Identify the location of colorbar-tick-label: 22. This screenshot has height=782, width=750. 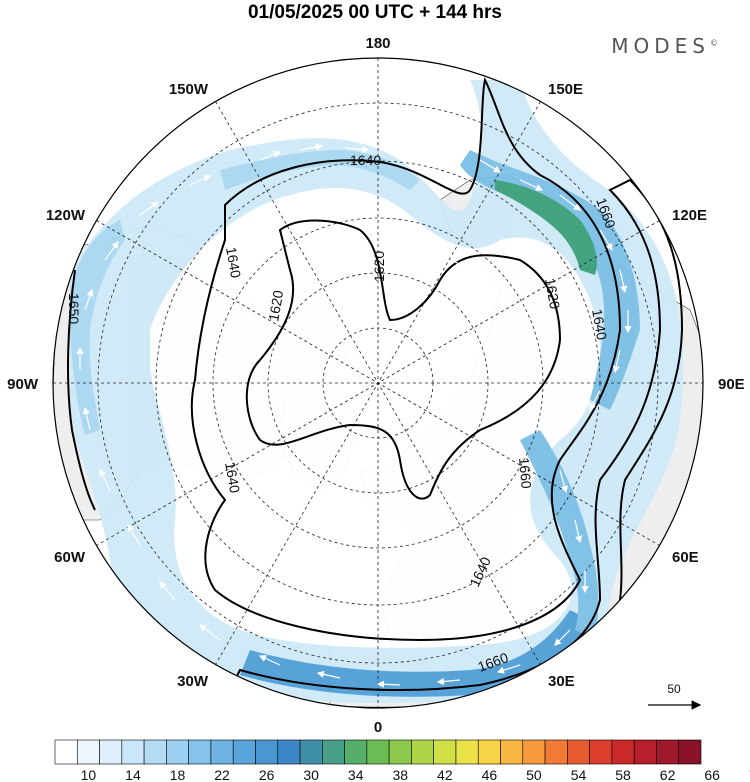
(222, 774).